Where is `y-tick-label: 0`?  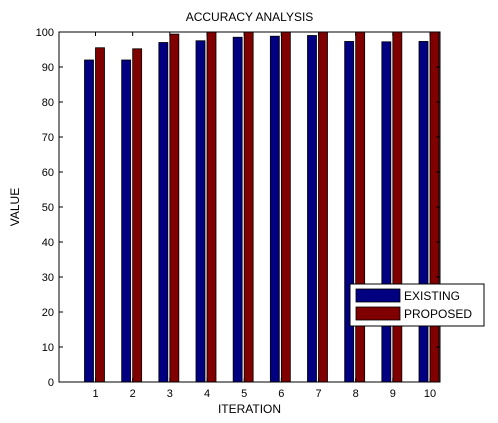 y-tick-label: 0 is located at coordinates (51, 383).